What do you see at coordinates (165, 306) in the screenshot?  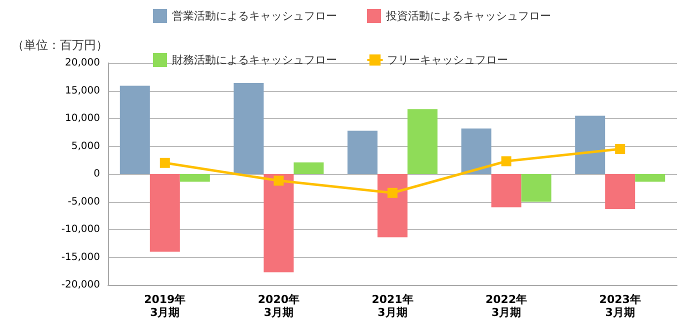 I see `x-tick-label: 2019年 3月期` at bounding box center [165, 306].